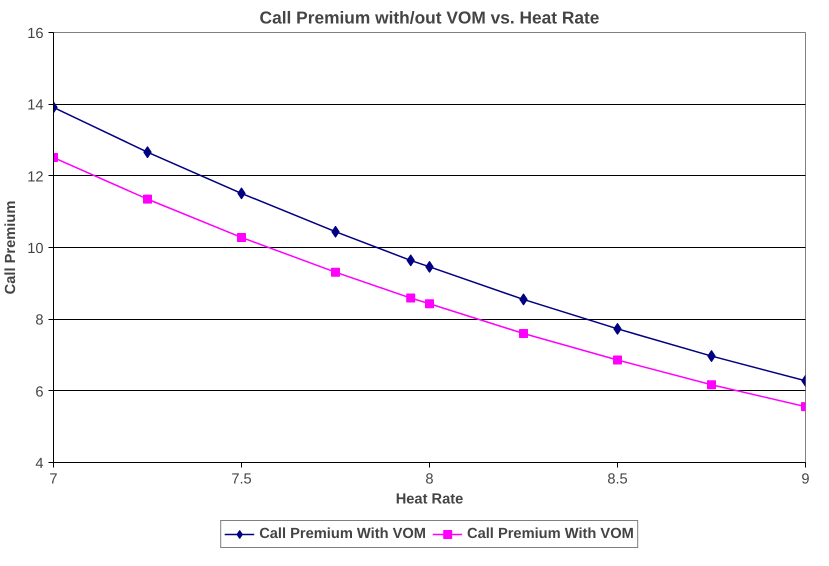 The width and height of the screenshot is (829, 566). I want to click on y-tick-label: 4, so click(39, 464).